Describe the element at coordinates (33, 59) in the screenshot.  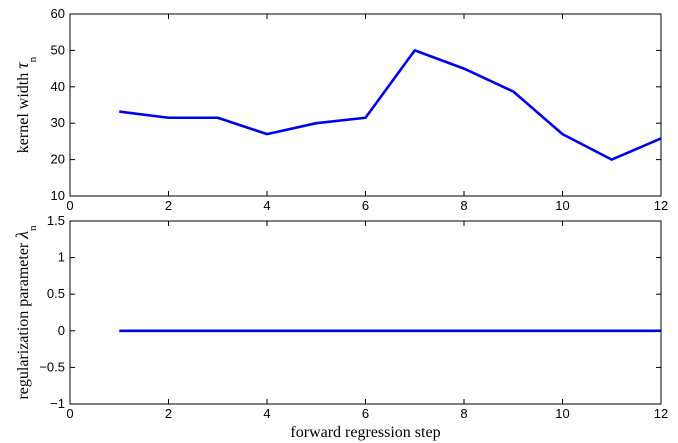
I see `kernel-width-y-axis-subscript: n` at that location.